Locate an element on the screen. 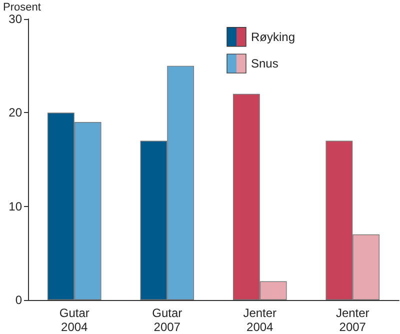  y-axis-title: Prosent is located at coordinates (22, 8).